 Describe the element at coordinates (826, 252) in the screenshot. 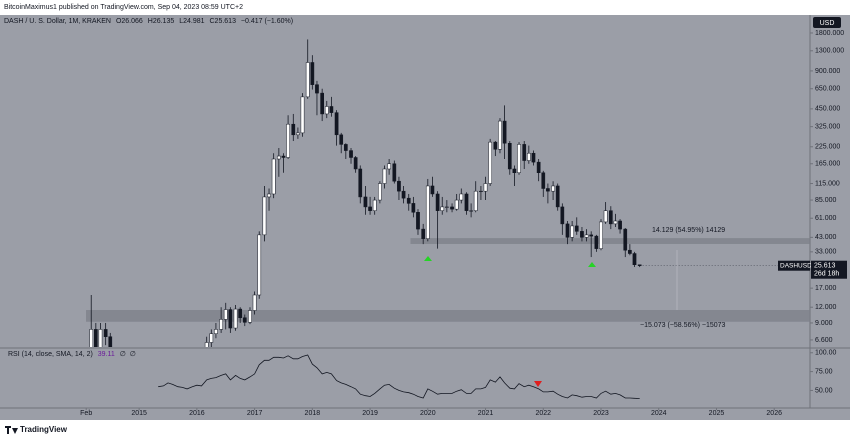

I see `y-tick-label: 33.000` at that location.